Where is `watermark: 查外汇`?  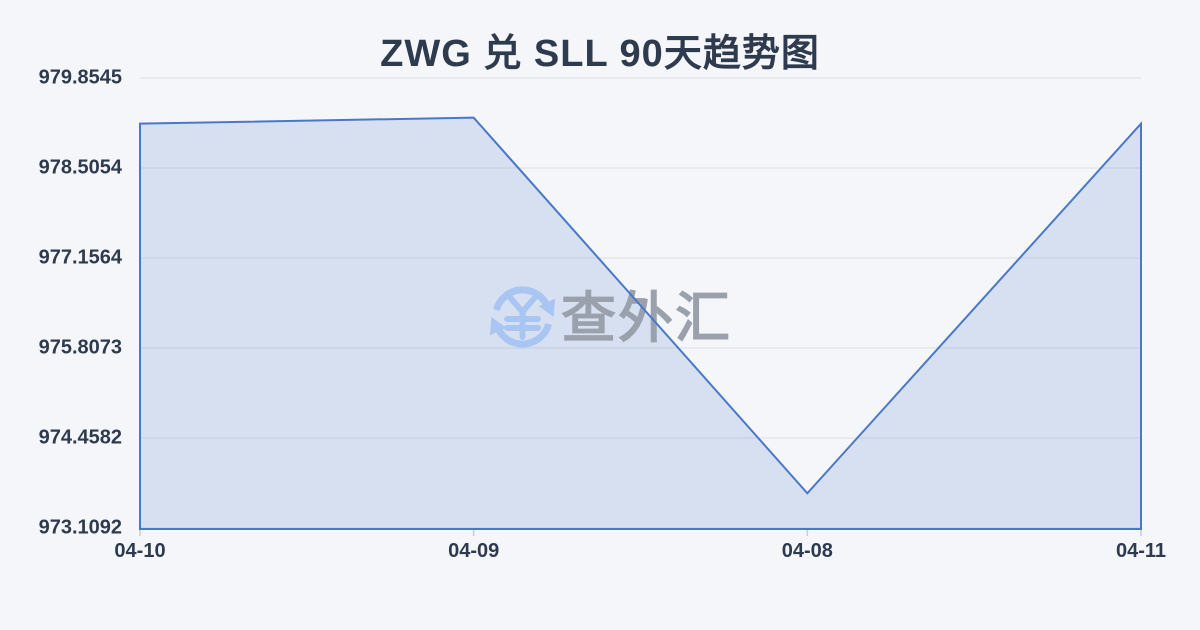 watermark: 查外汇 is located at coordinates (610, 317).